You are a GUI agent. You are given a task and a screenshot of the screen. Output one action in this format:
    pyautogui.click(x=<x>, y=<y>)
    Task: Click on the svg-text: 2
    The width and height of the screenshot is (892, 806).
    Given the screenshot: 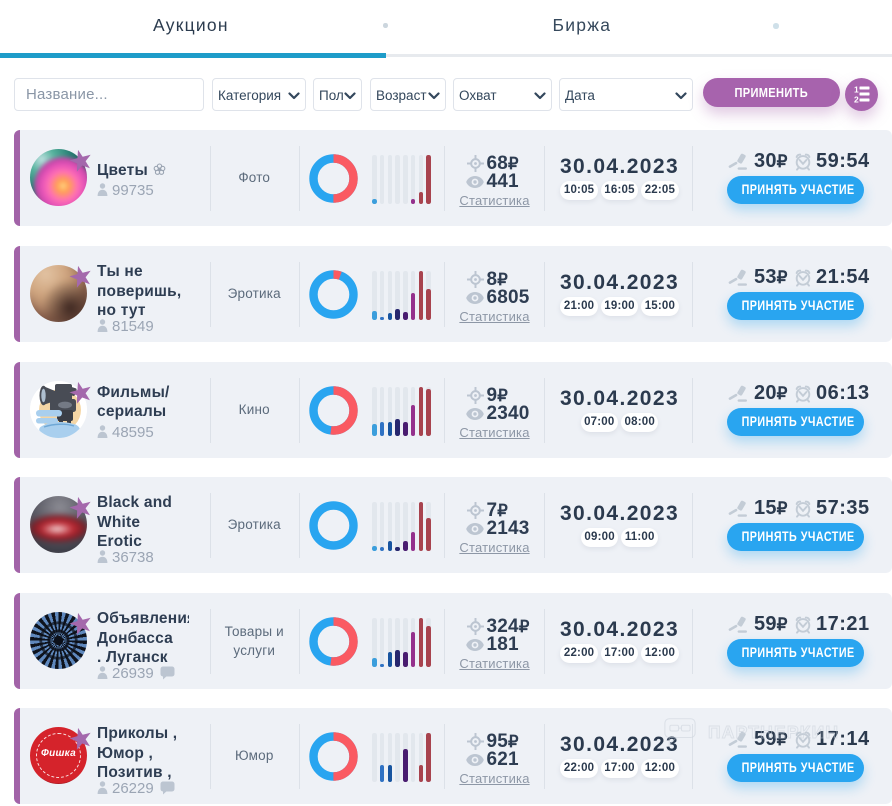 What is the action you would take?
    pyautogui.click(x=856, y=100)
    